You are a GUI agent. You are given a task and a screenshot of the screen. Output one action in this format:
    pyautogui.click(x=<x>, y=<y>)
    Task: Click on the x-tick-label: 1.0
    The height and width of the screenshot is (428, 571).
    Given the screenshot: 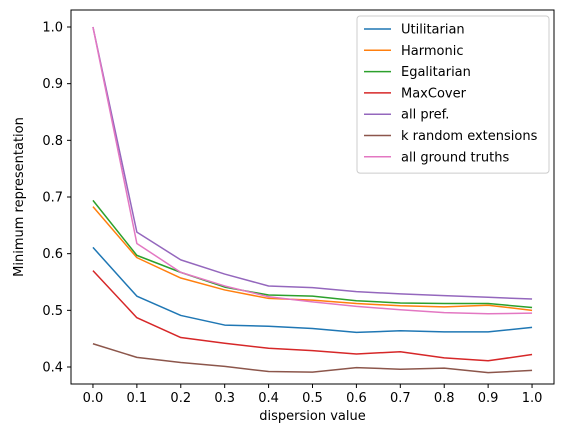 What is the action you would take?
    pyautogui.click(x=532, y=398)
    